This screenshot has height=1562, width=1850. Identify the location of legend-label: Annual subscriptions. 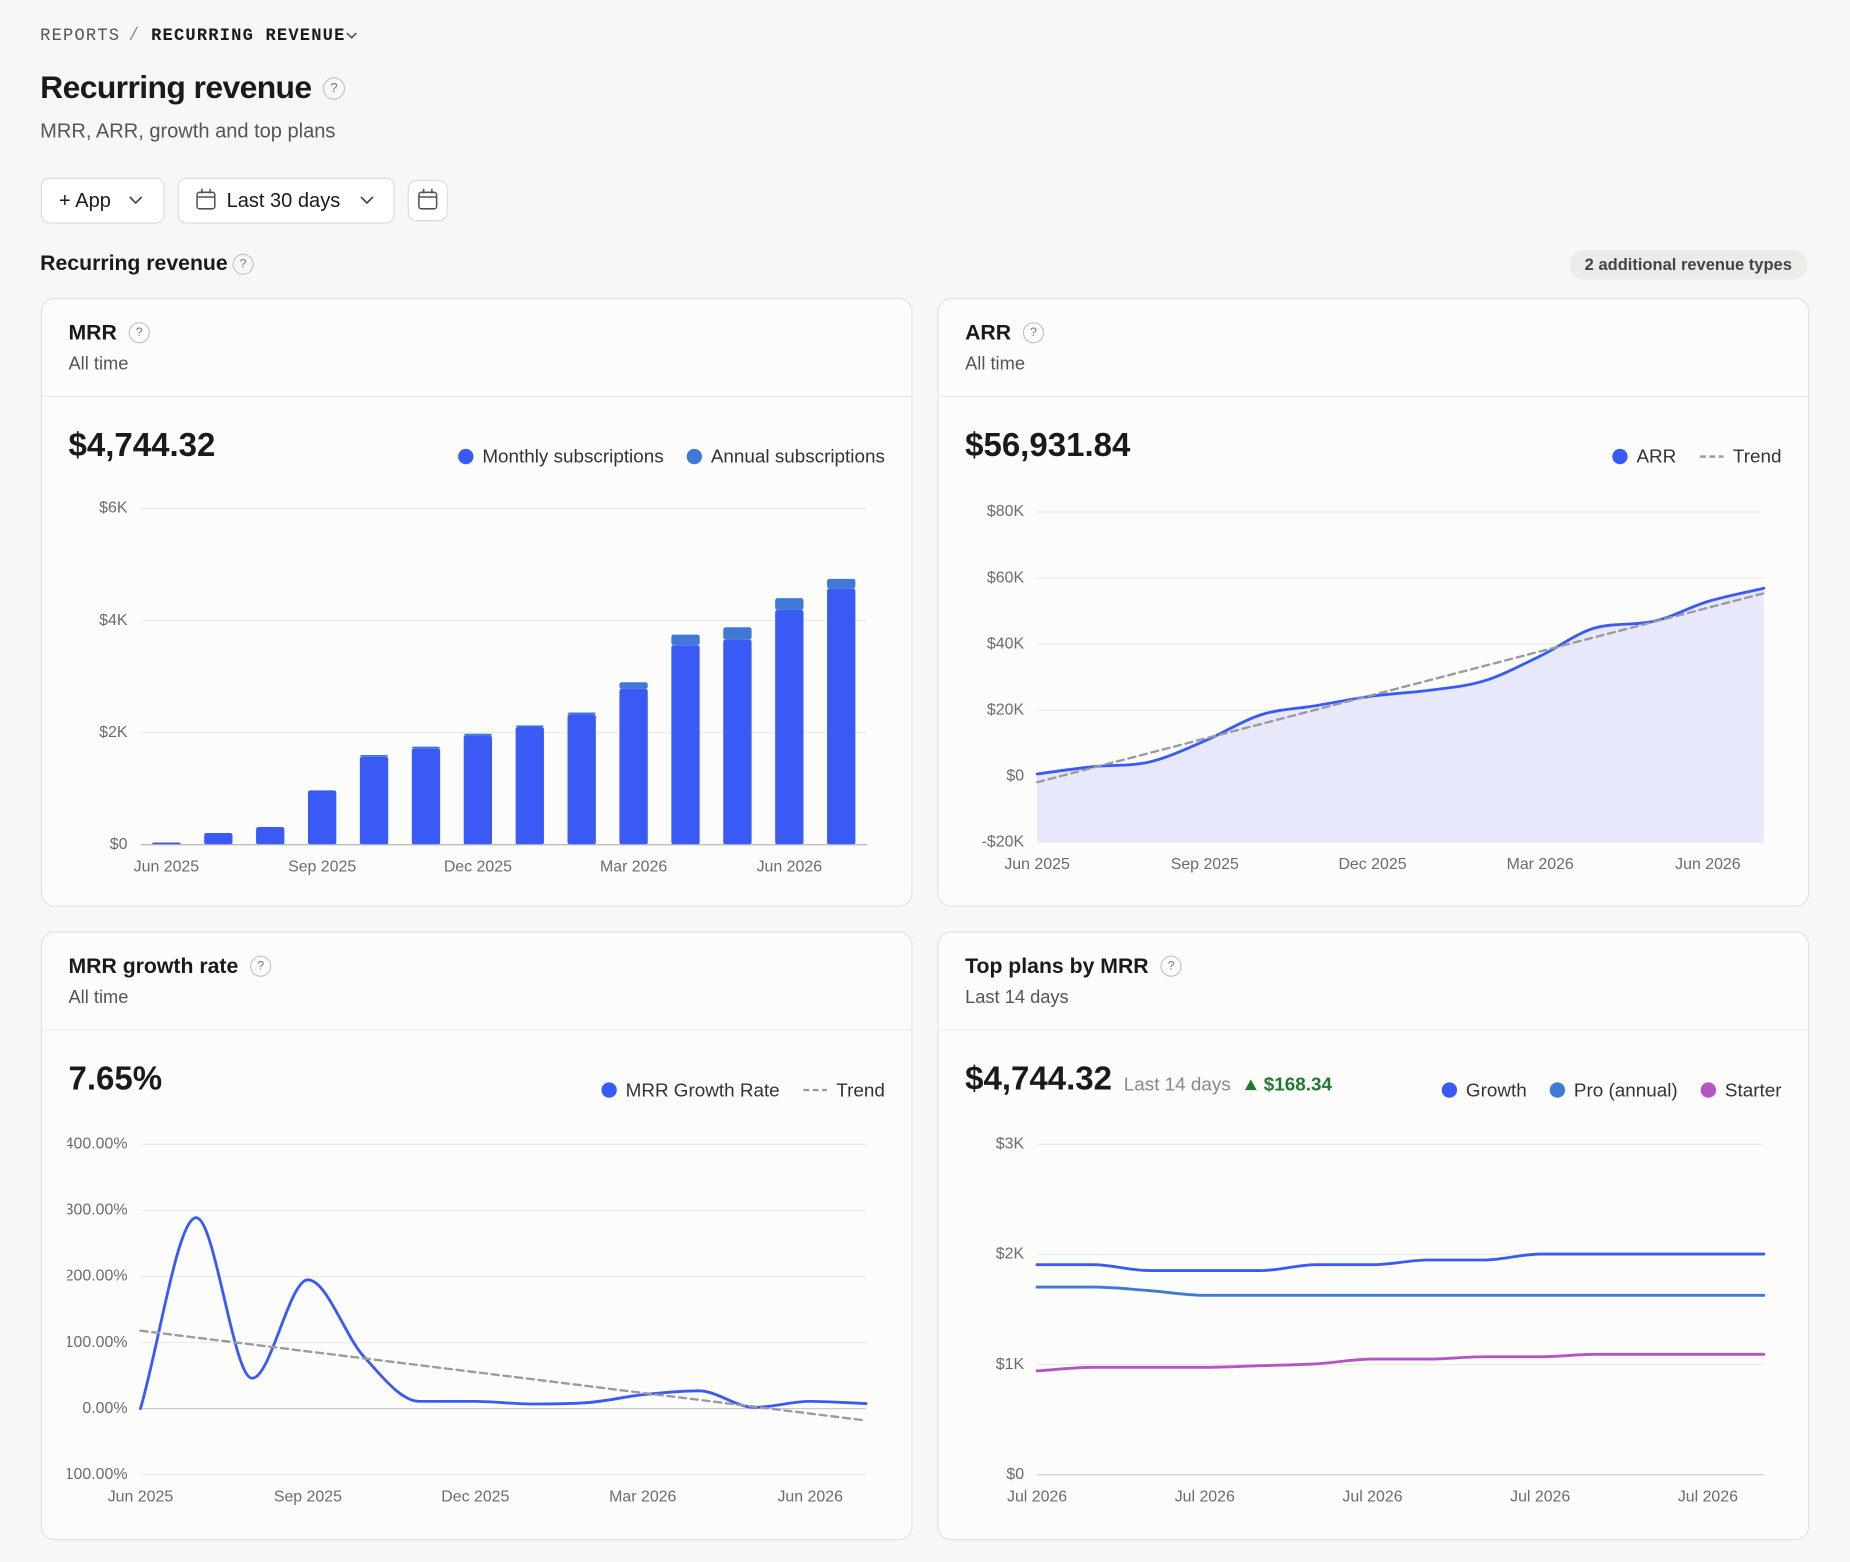
(798, 456).